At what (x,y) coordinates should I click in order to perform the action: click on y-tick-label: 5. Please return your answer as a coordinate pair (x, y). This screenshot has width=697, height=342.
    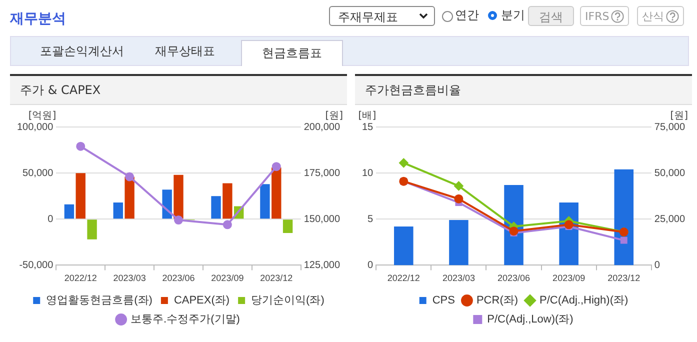
    Looking at the image, I should click on (371, 219).